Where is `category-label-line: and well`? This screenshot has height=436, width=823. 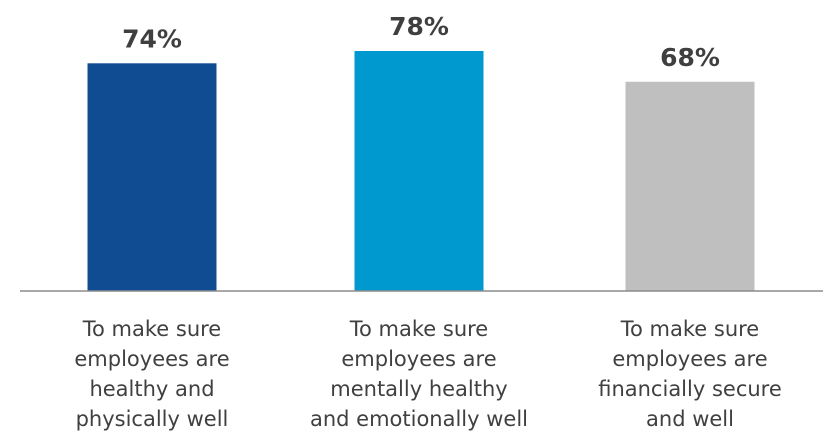
category-label-line: and well is located at coordinates (690, 419).